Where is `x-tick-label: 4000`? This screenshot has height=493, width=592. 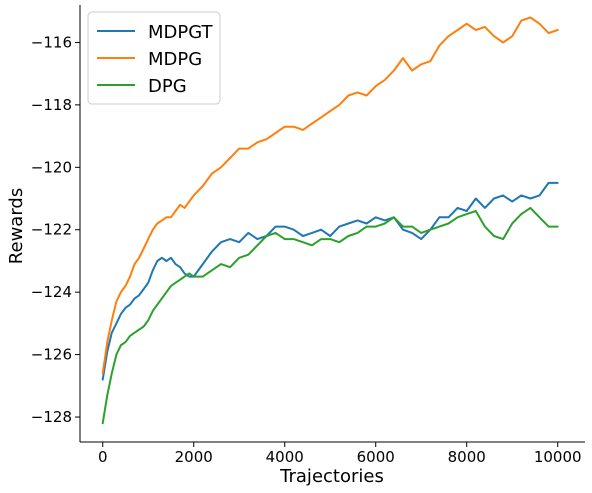
x-tick-label: 4000 is located at coordinates (285, 457).